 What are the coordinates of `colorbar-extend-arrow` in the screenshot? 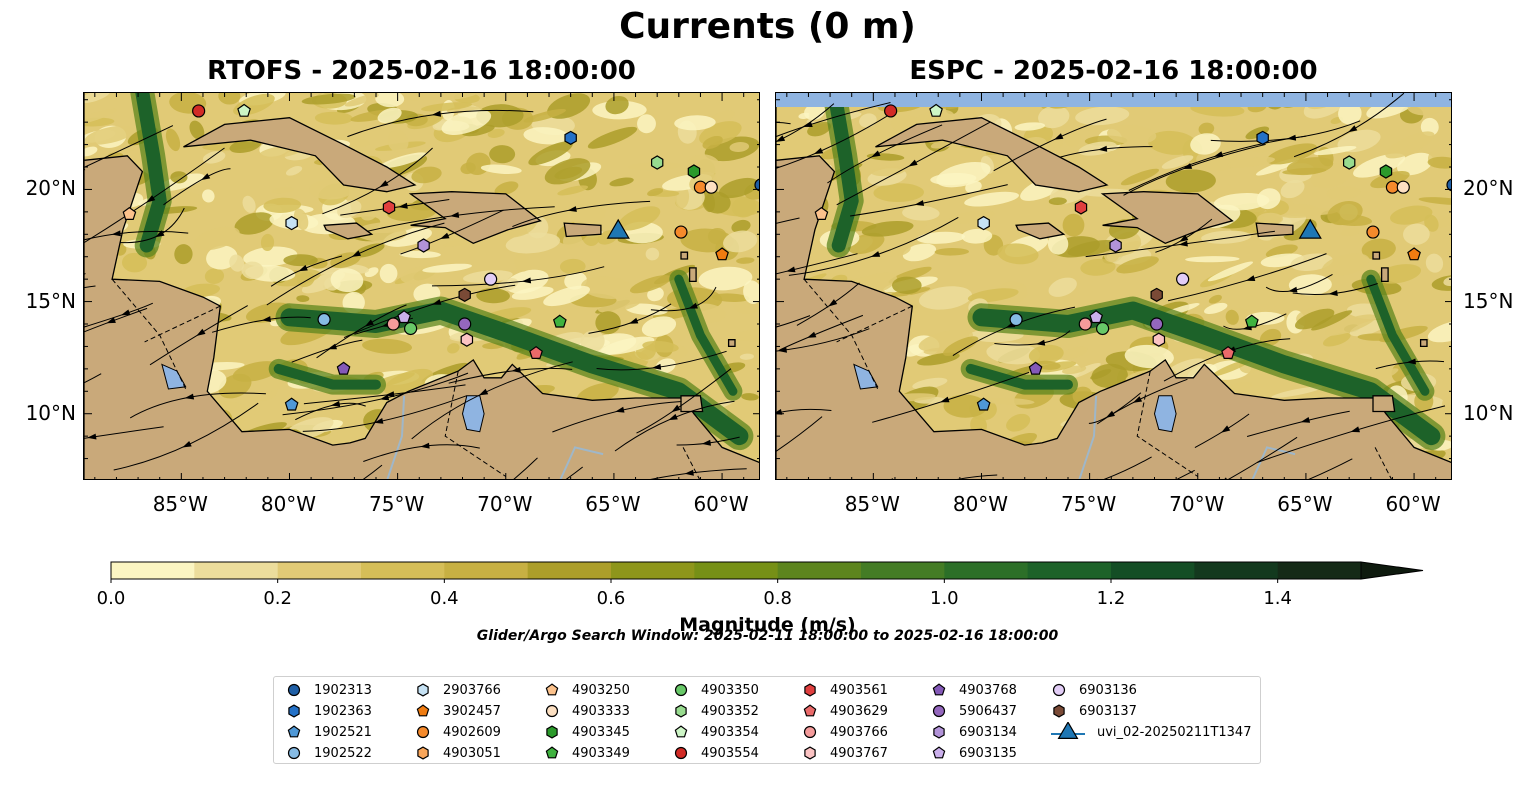 It's located at (1392, 570).